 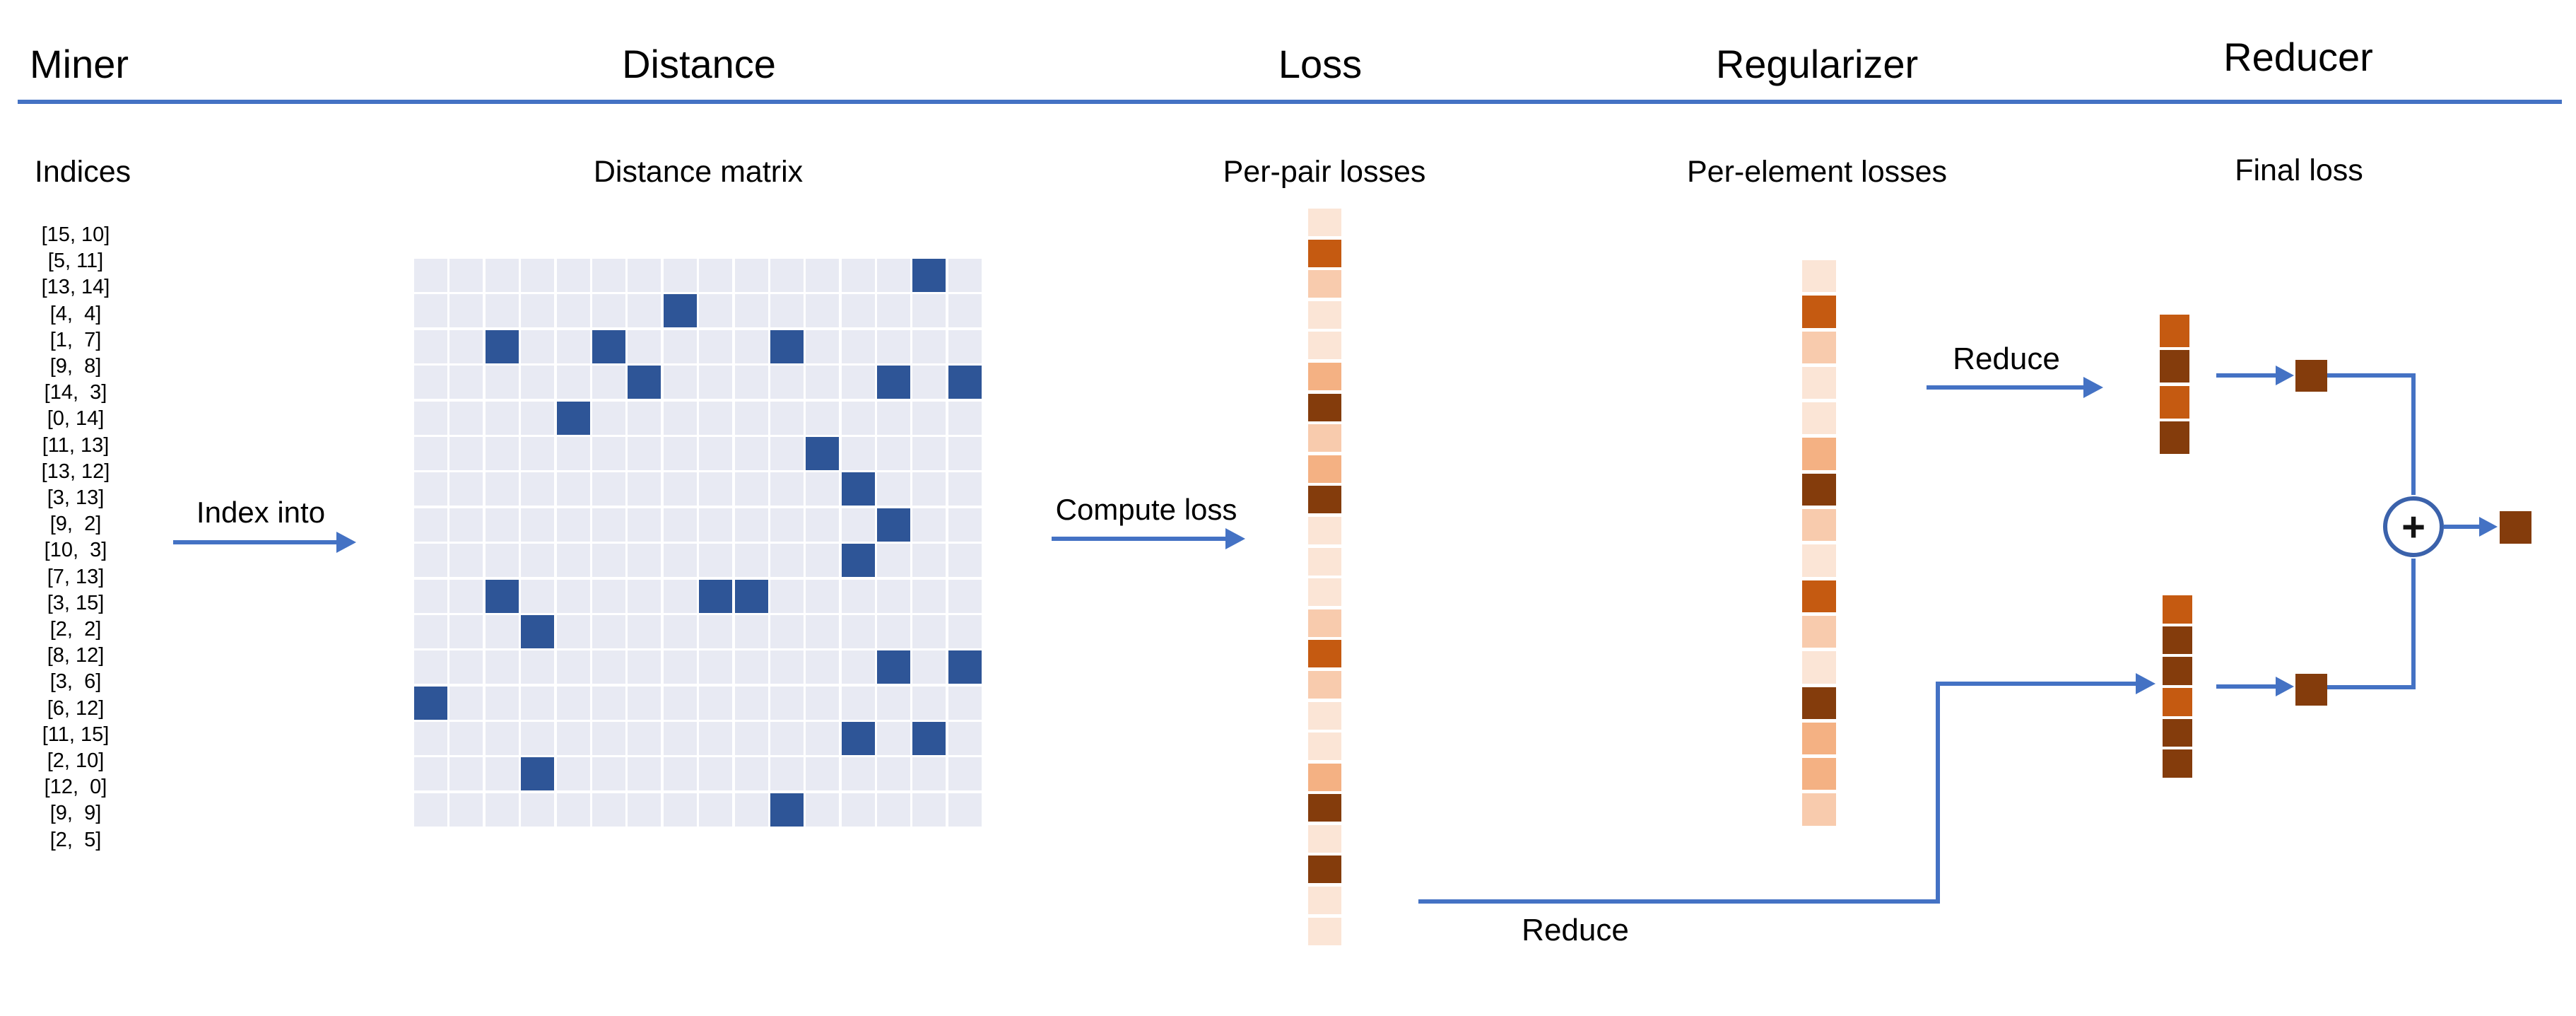 I want to click on header-distance: Distance, so click(x=699, y=64).